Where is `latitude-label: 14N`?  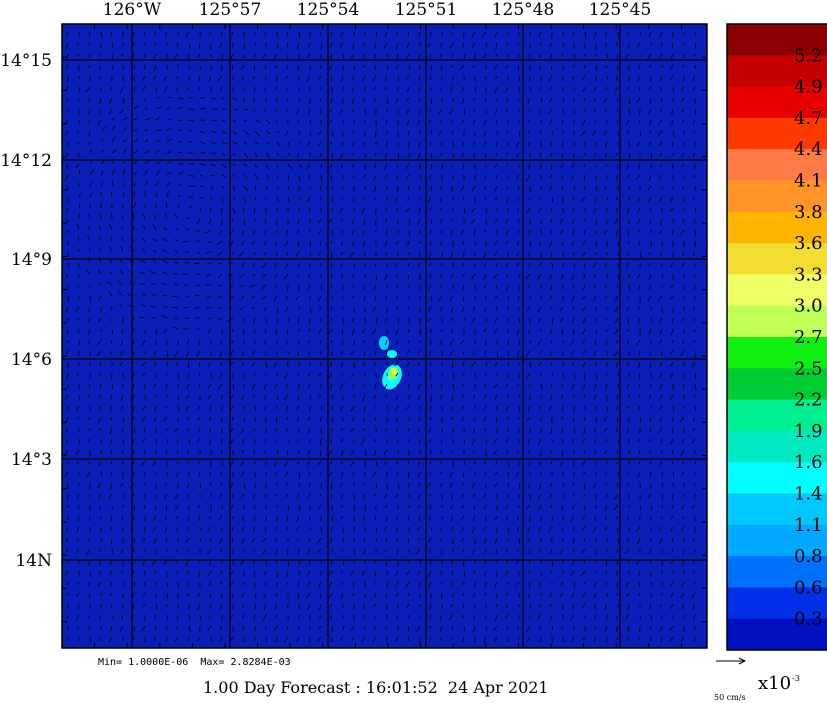 latitude-label: 14N is located at coordinates (33, 561).